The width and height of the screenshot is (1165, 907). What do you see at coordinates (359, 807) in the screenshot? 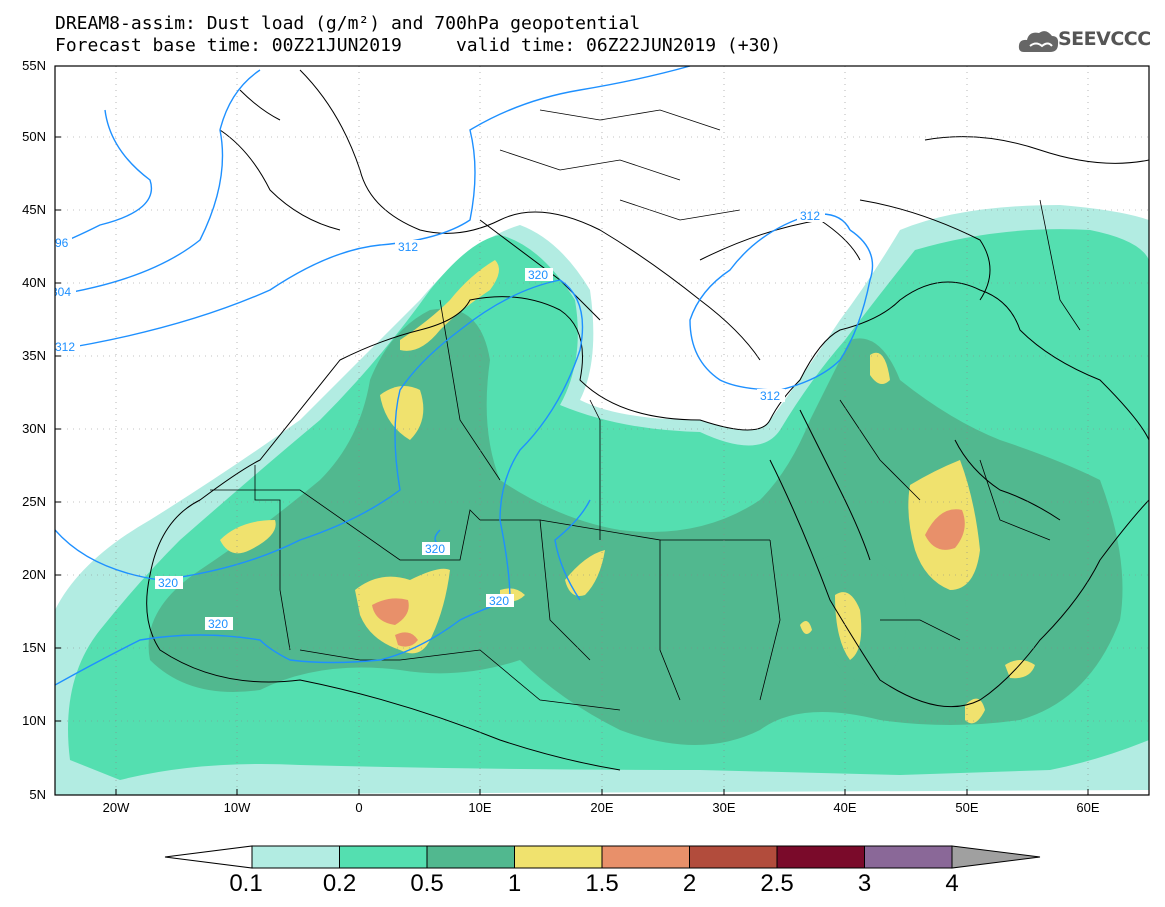
I see `lon-label-0: 0` at bounding box center [359, 807].